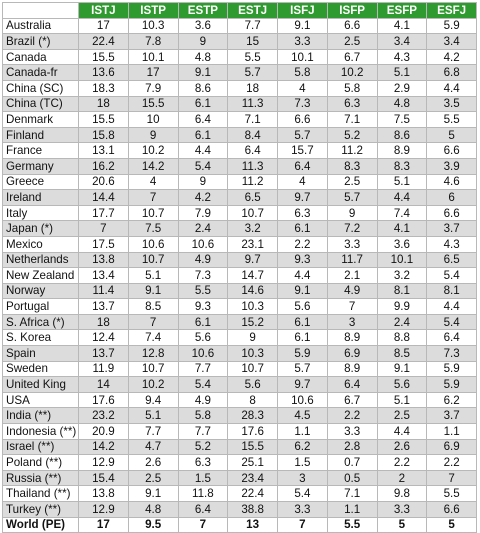 The image size is (480, 533). I want to click on value-cell: 9.1, so click(402, 369).